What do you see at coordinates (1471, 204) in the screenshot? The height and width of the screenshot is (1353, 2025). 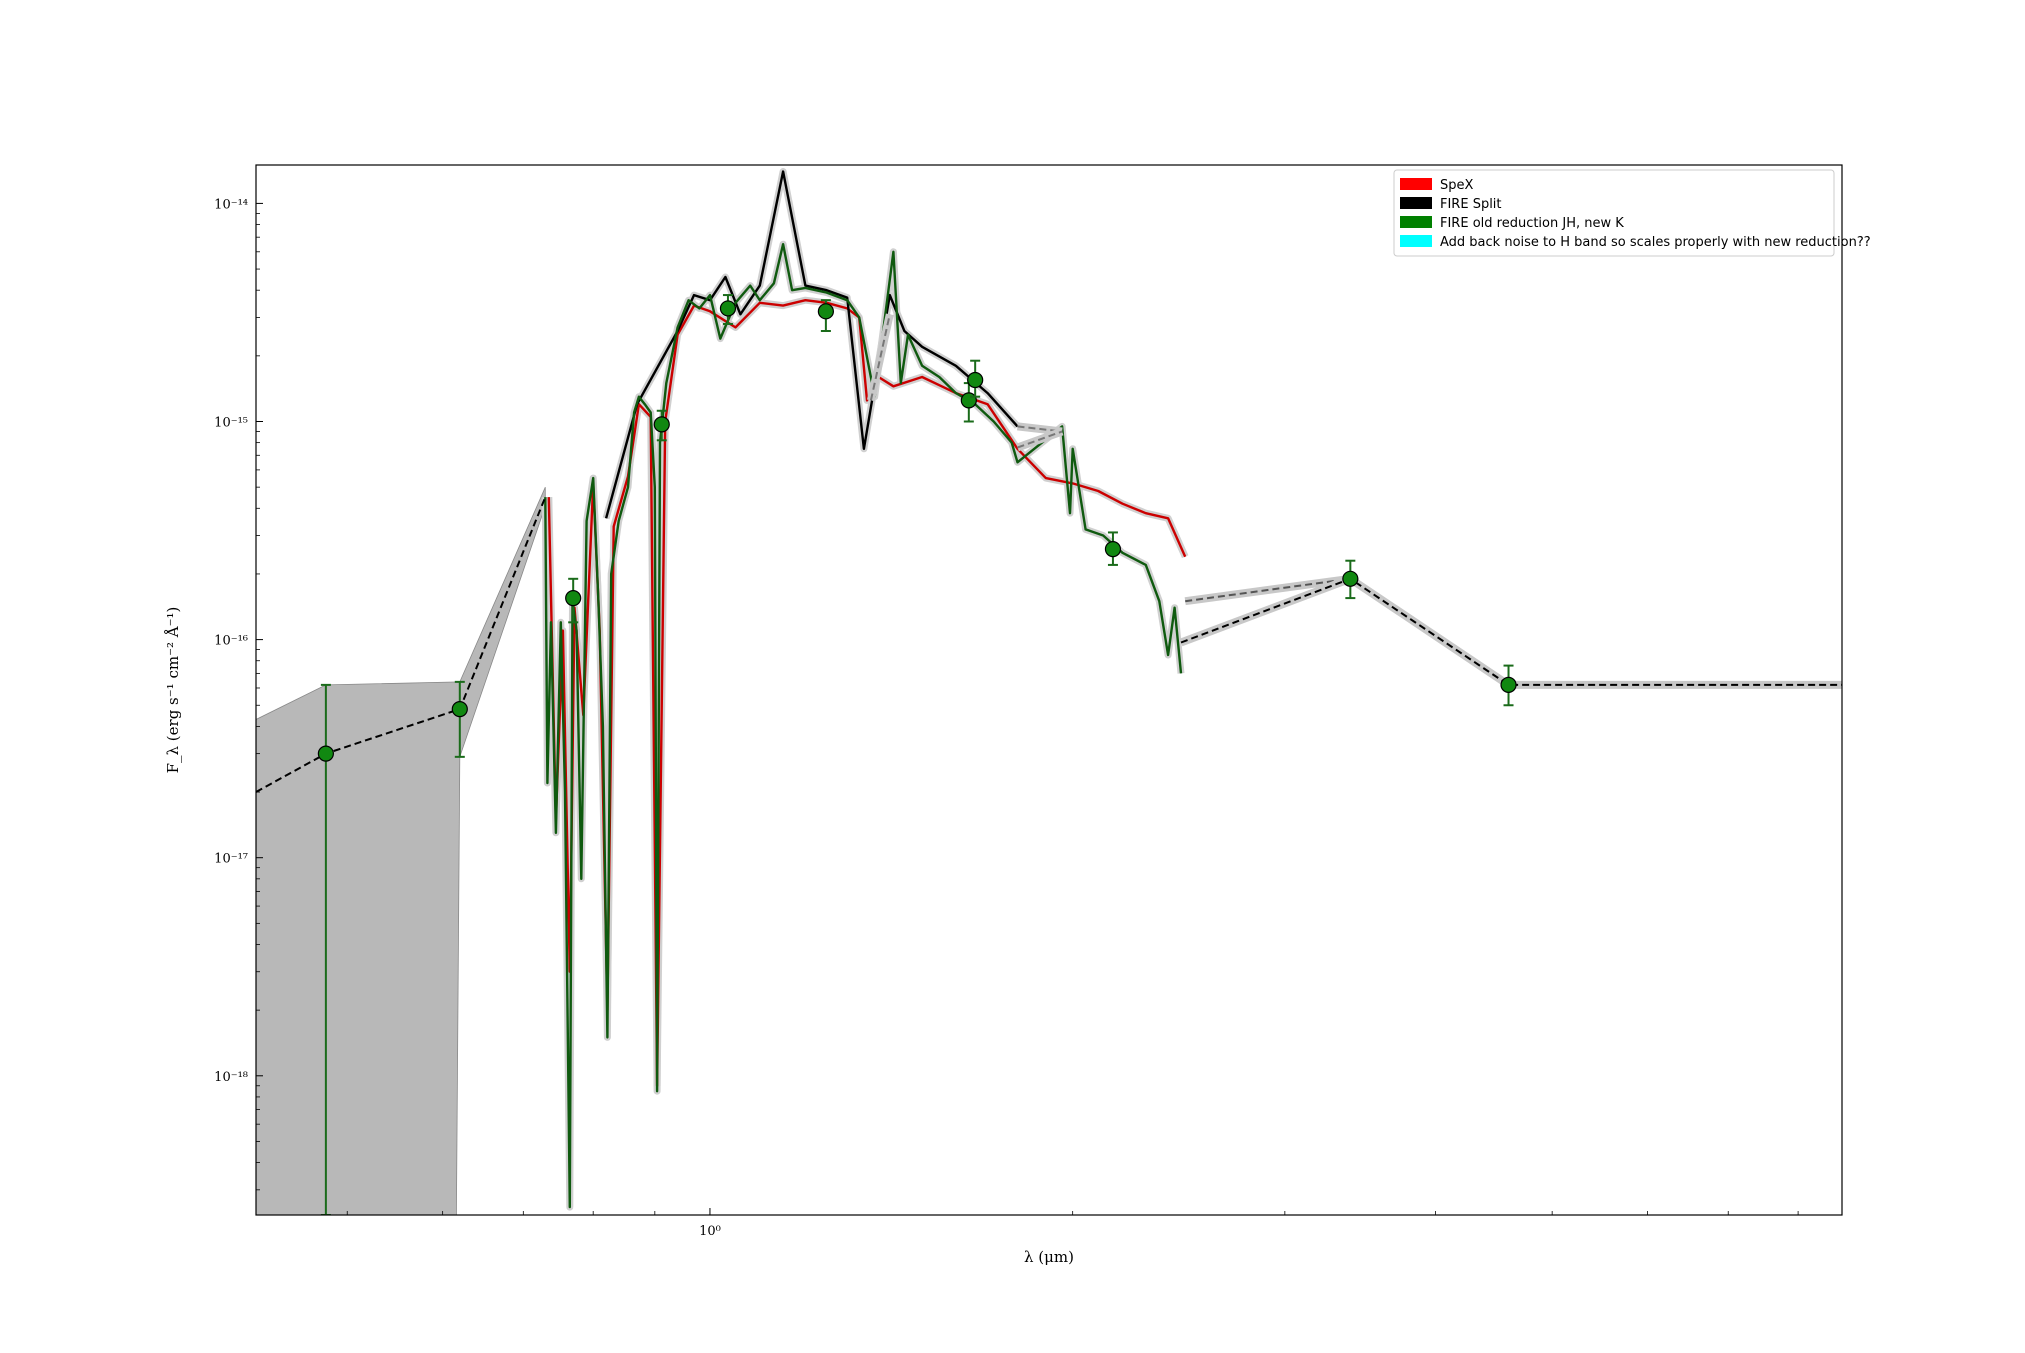 I see `legend-label-2: FIRE Split` at bounding box center [1471, 204].